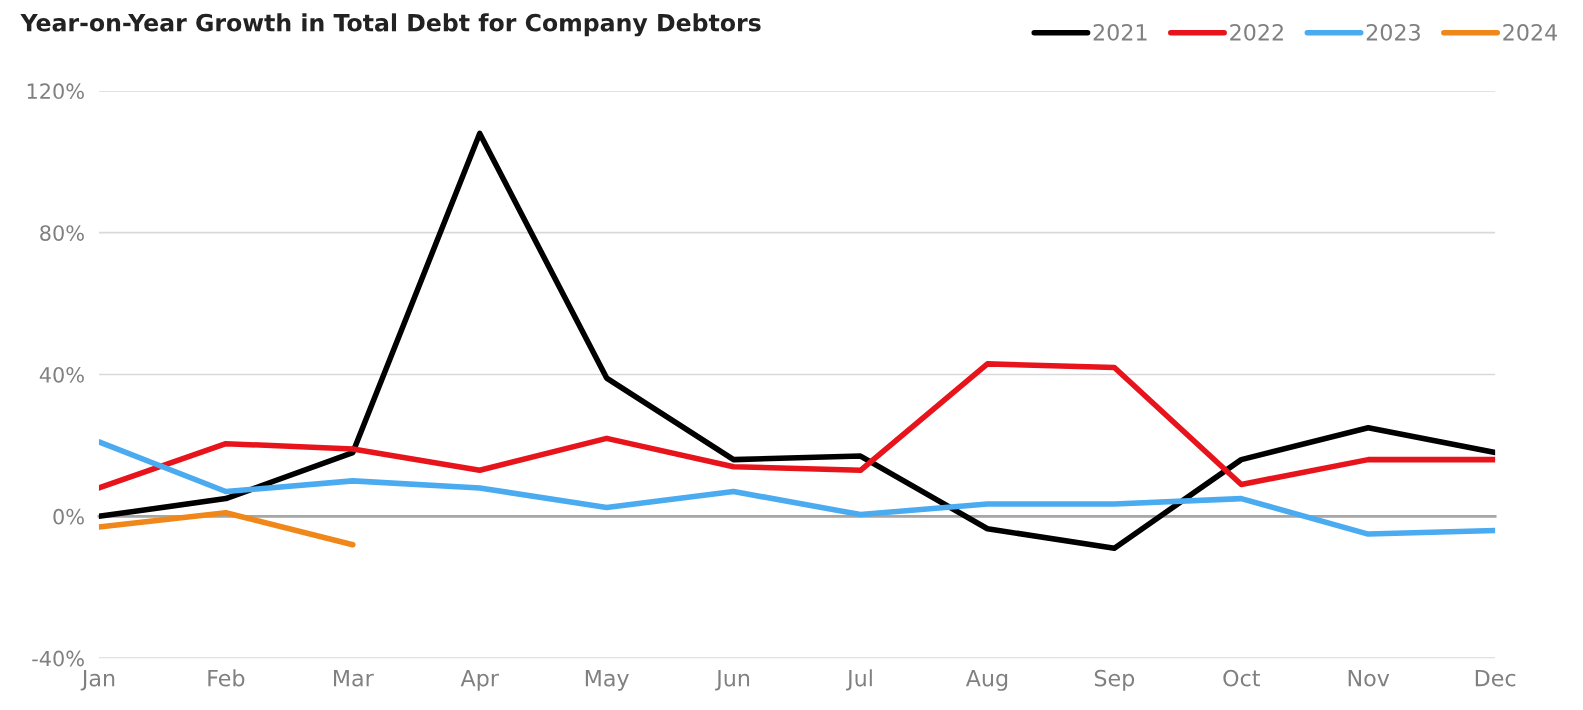 The height and width of the screenshot is (710, 1583). I want to click on y-tick-label: 40%, so click(61, 374).